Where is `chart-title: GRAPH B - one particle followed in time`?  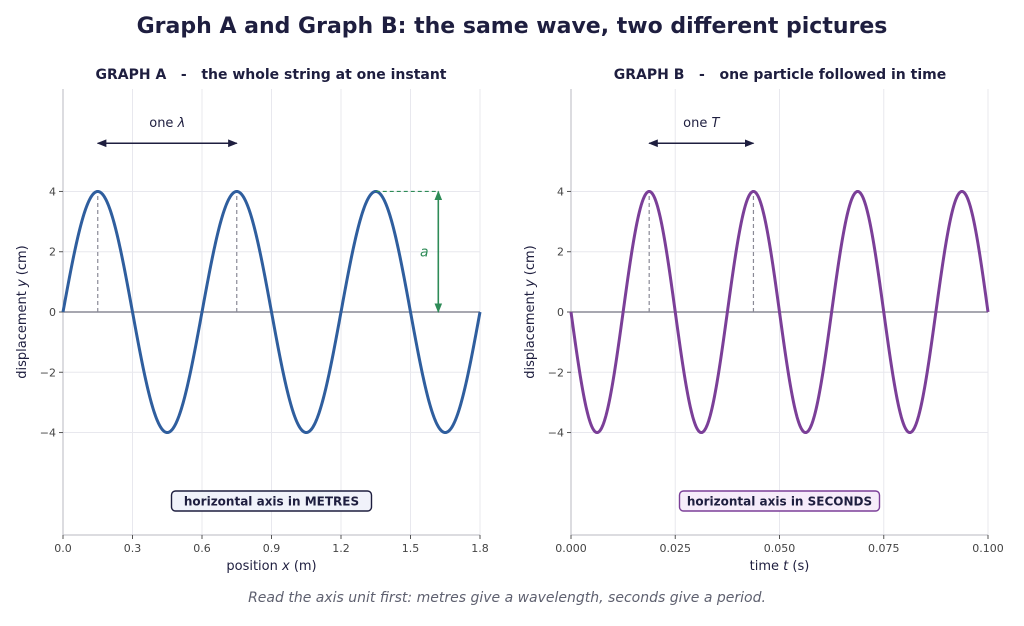 chart-title: GRAPH B - one particle followed in time is located at coordinates (780, 75).